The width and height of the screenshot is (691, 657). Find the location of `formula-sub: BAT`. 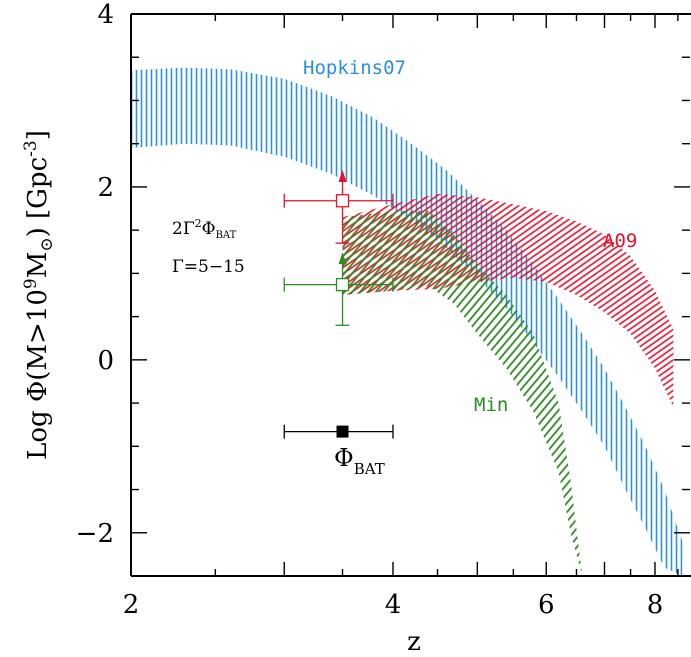

formula-sub: BAT is located at coordinates (226, 235).